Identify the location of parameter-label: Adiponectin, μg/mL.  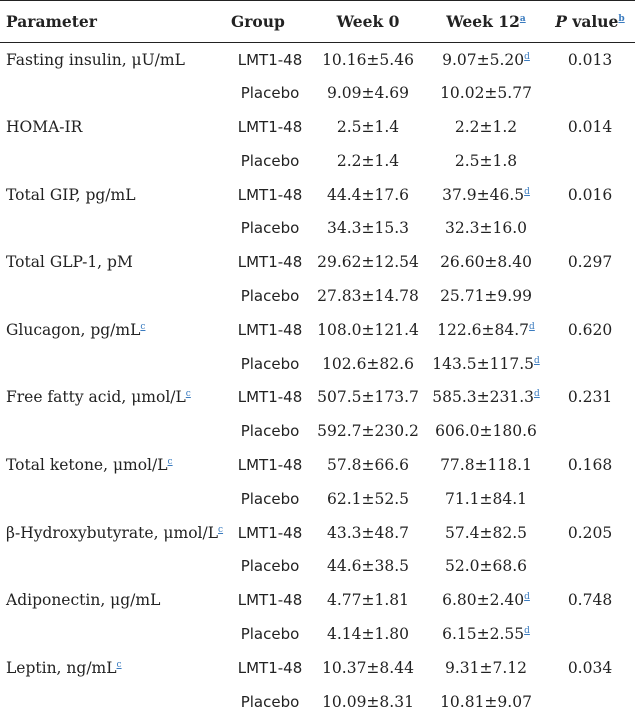
(83, 600).